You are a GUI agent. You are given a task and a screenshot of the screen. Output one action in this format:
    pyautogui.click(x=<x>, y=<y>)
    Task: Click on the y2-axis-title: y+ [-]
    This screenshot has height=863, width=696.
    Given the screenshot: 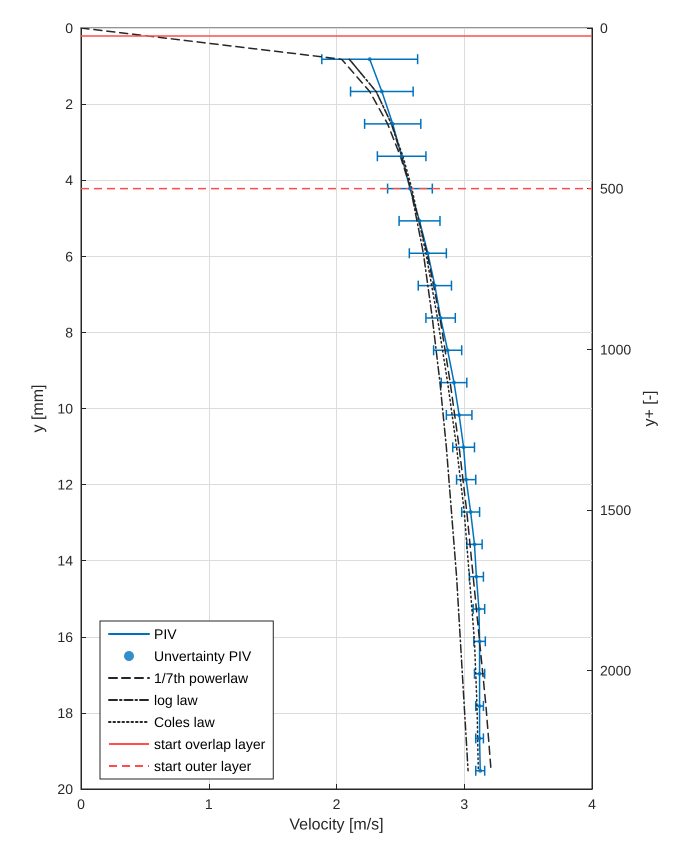 What is the action you would take?
    pyautogui.click(x=650, y=408)
    